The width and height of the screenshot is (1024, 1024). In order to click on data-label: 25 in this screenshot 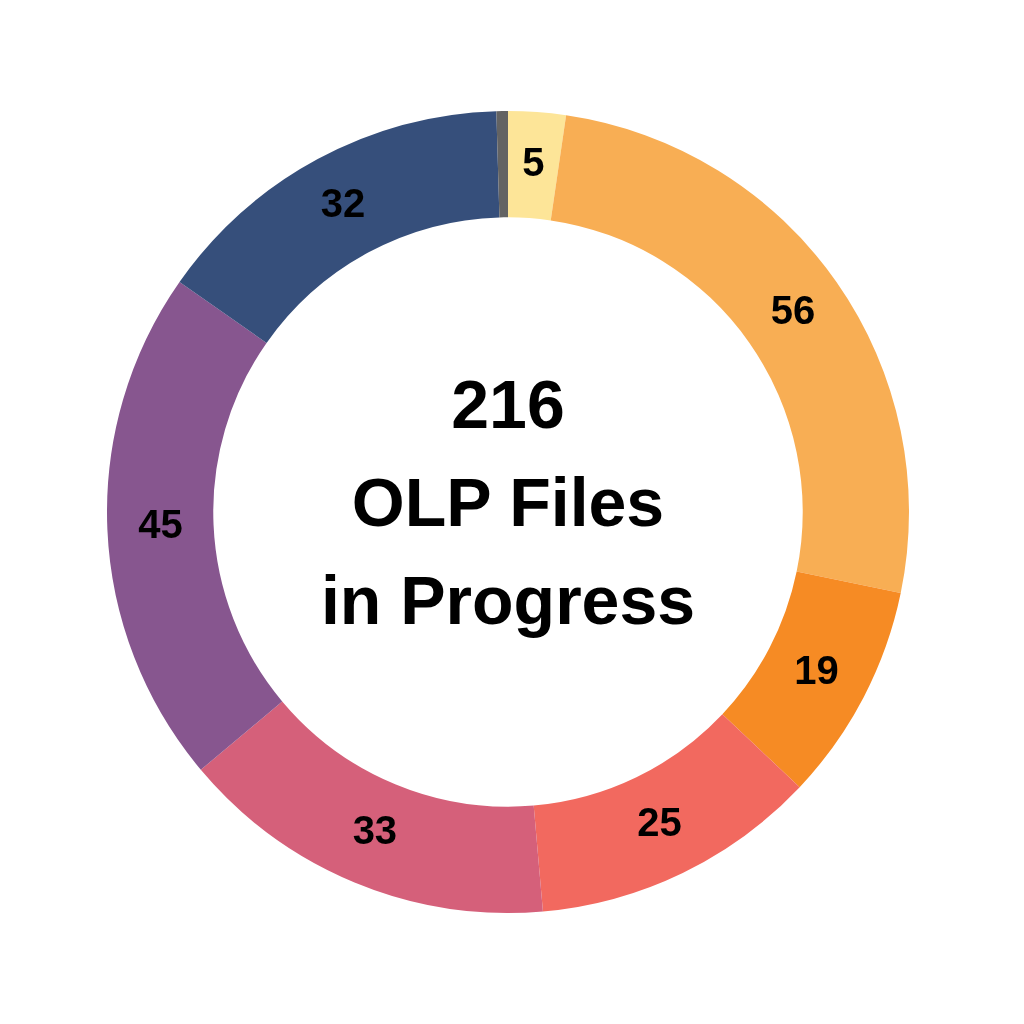, I will do `click(659, 822)`.